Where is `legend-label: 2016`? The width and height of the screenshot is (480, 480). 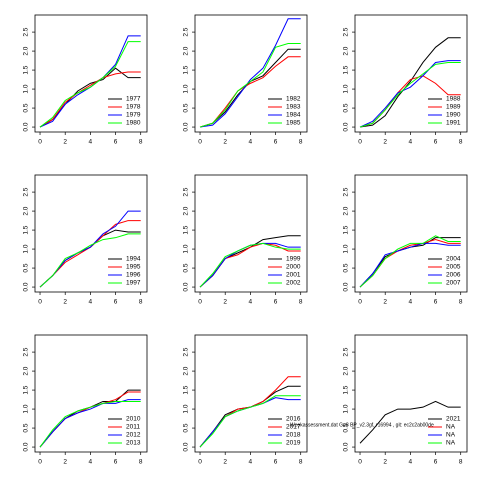
legend-label: 2016 is located at coordinates (293, 419).